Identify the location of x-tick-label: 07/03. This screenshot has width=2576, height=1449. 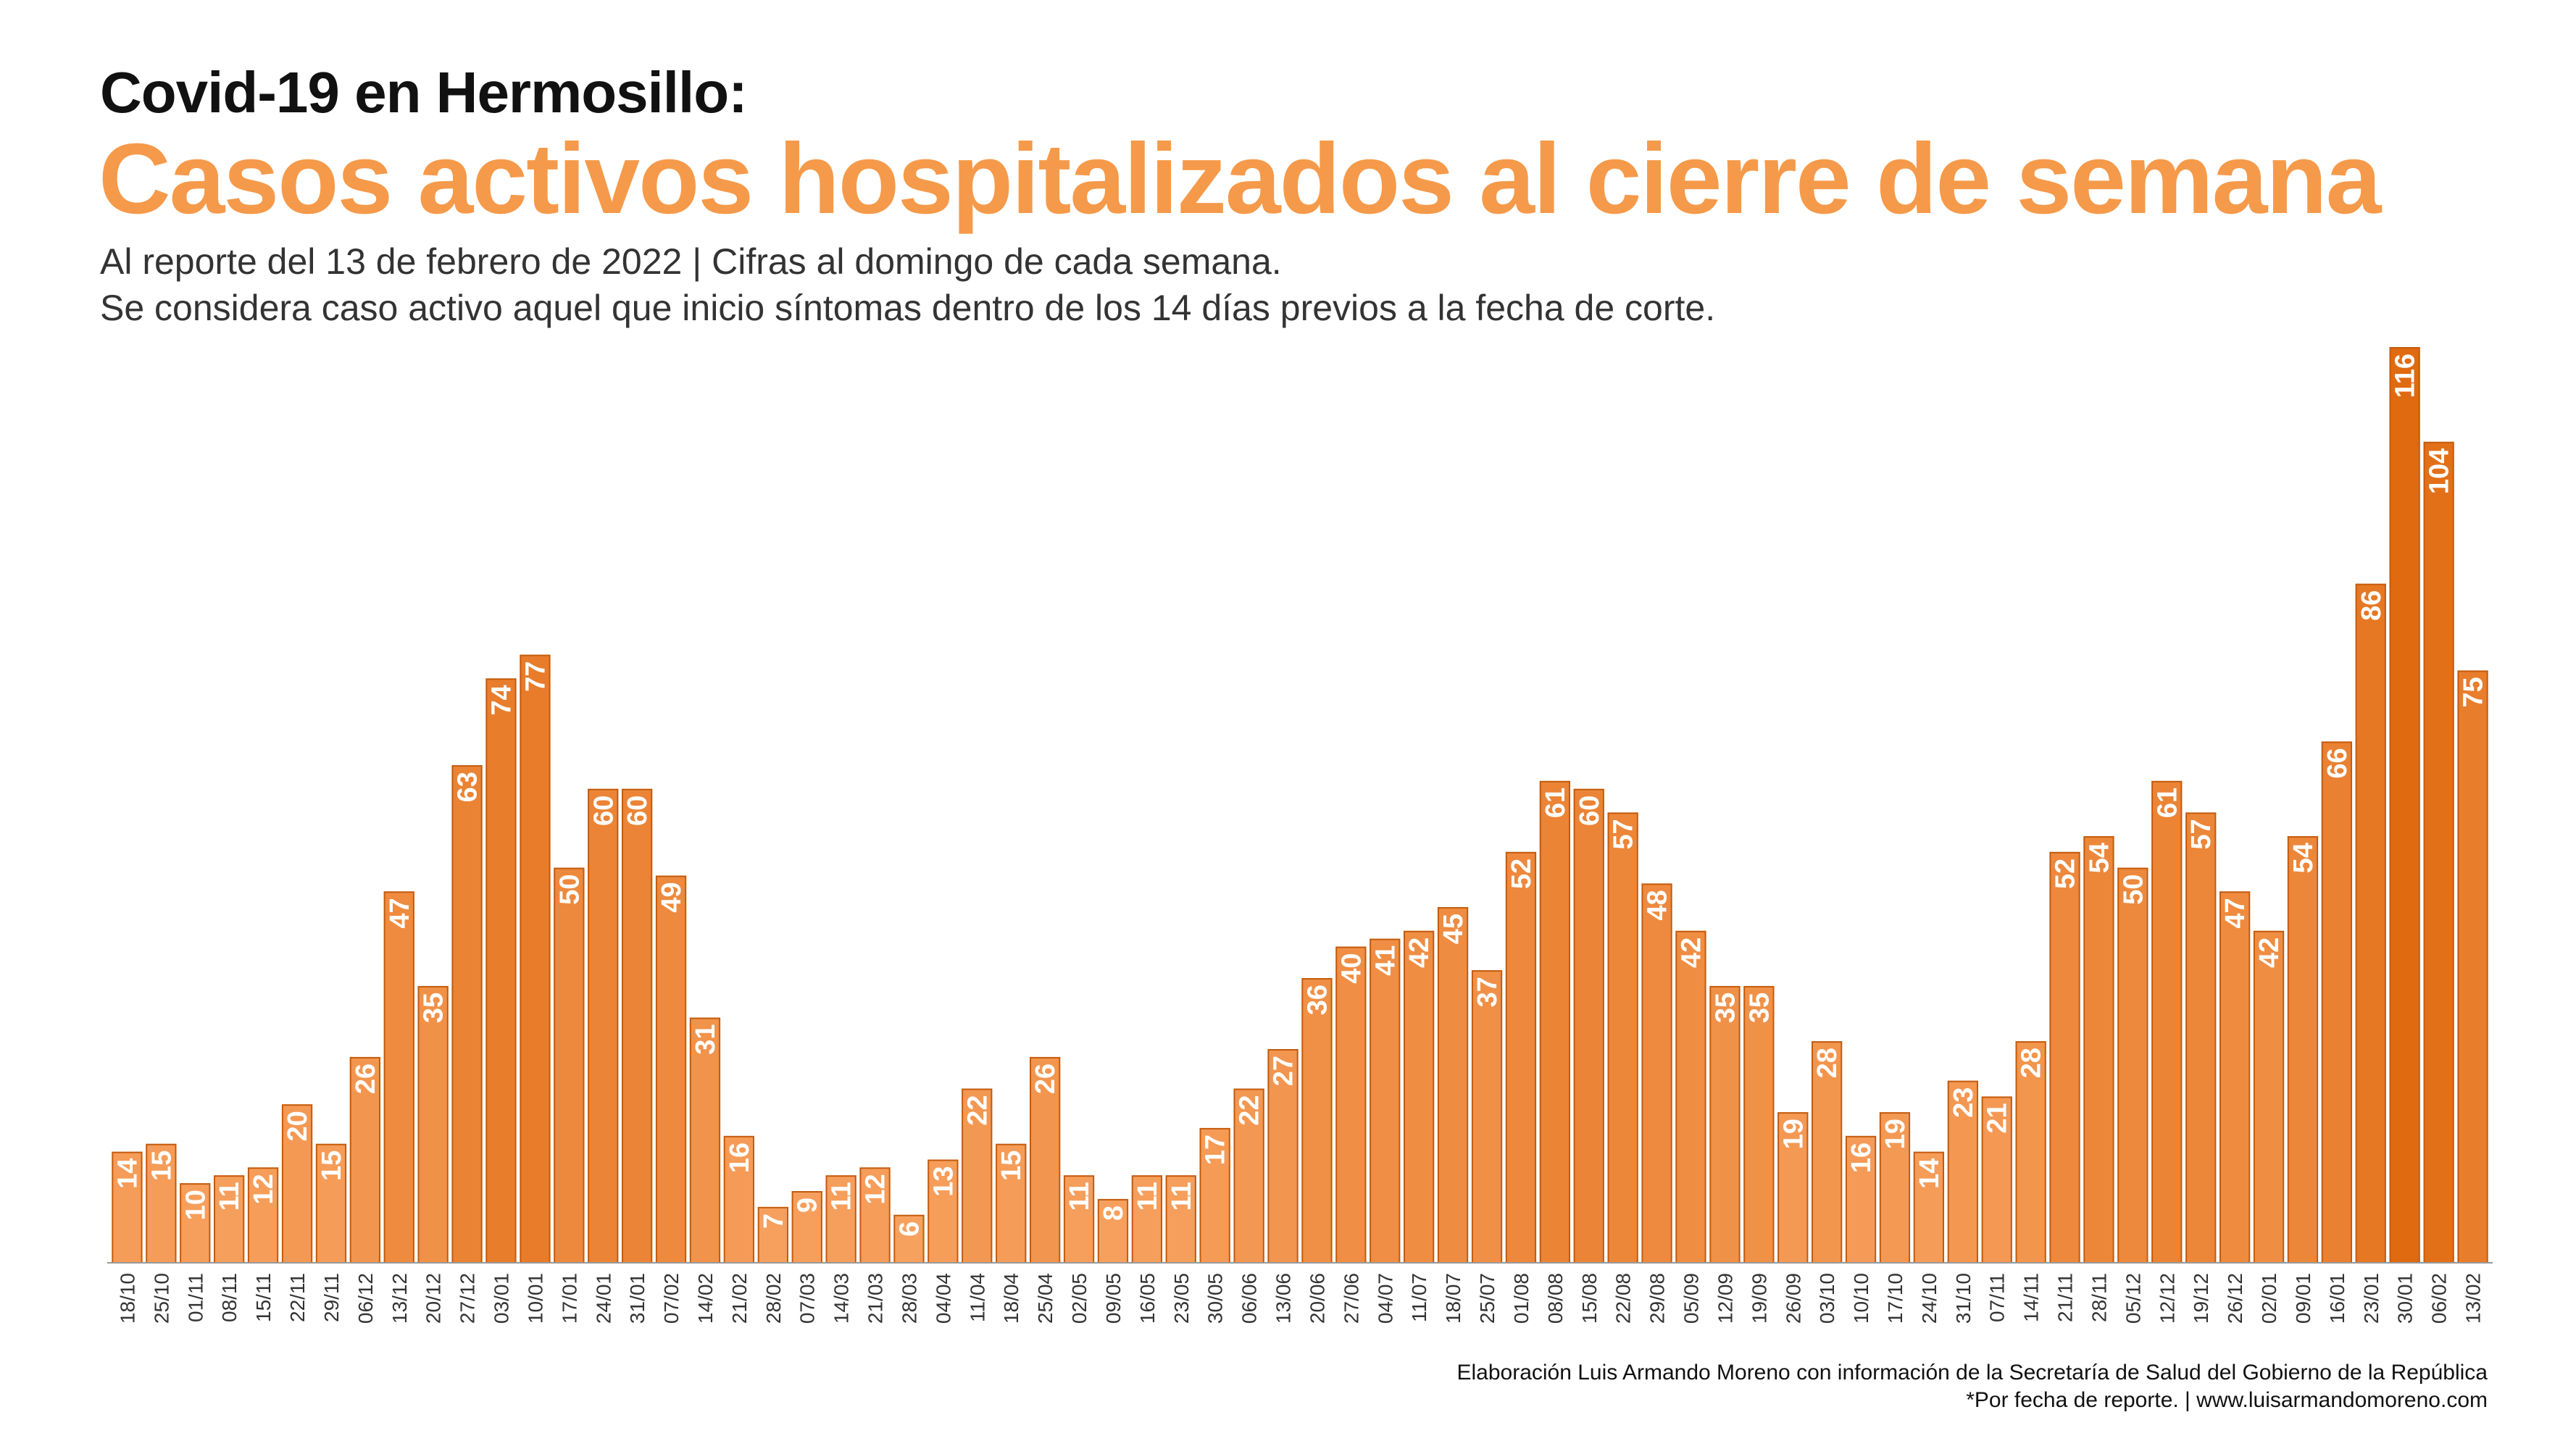
(807, 1299).